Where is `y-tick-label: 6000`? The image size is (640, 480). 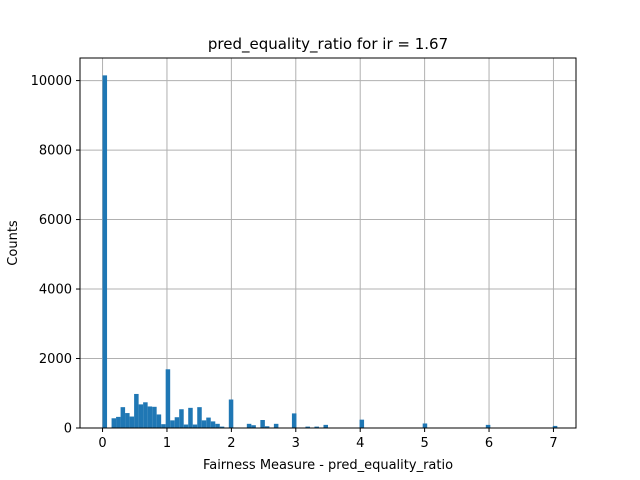
y-tick-label: 6000 is located at coordinates (55, 220).